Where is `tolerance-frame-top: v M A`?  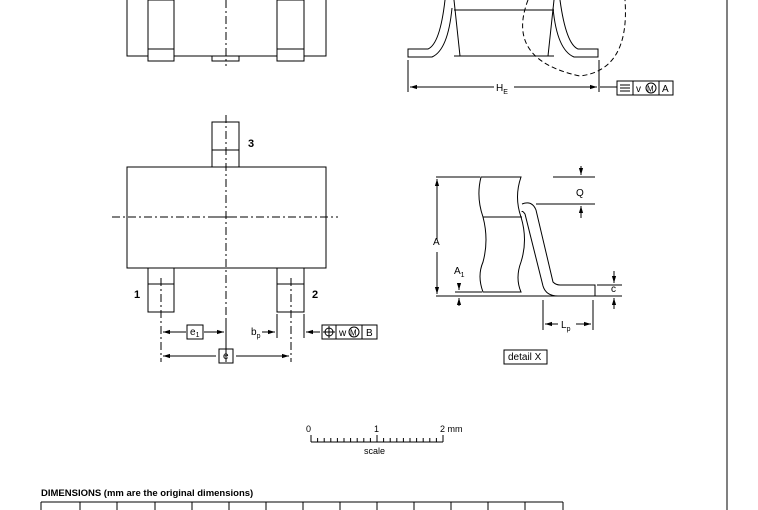
tolerance-frame-top: v M A is located at coordinates (645, 88).